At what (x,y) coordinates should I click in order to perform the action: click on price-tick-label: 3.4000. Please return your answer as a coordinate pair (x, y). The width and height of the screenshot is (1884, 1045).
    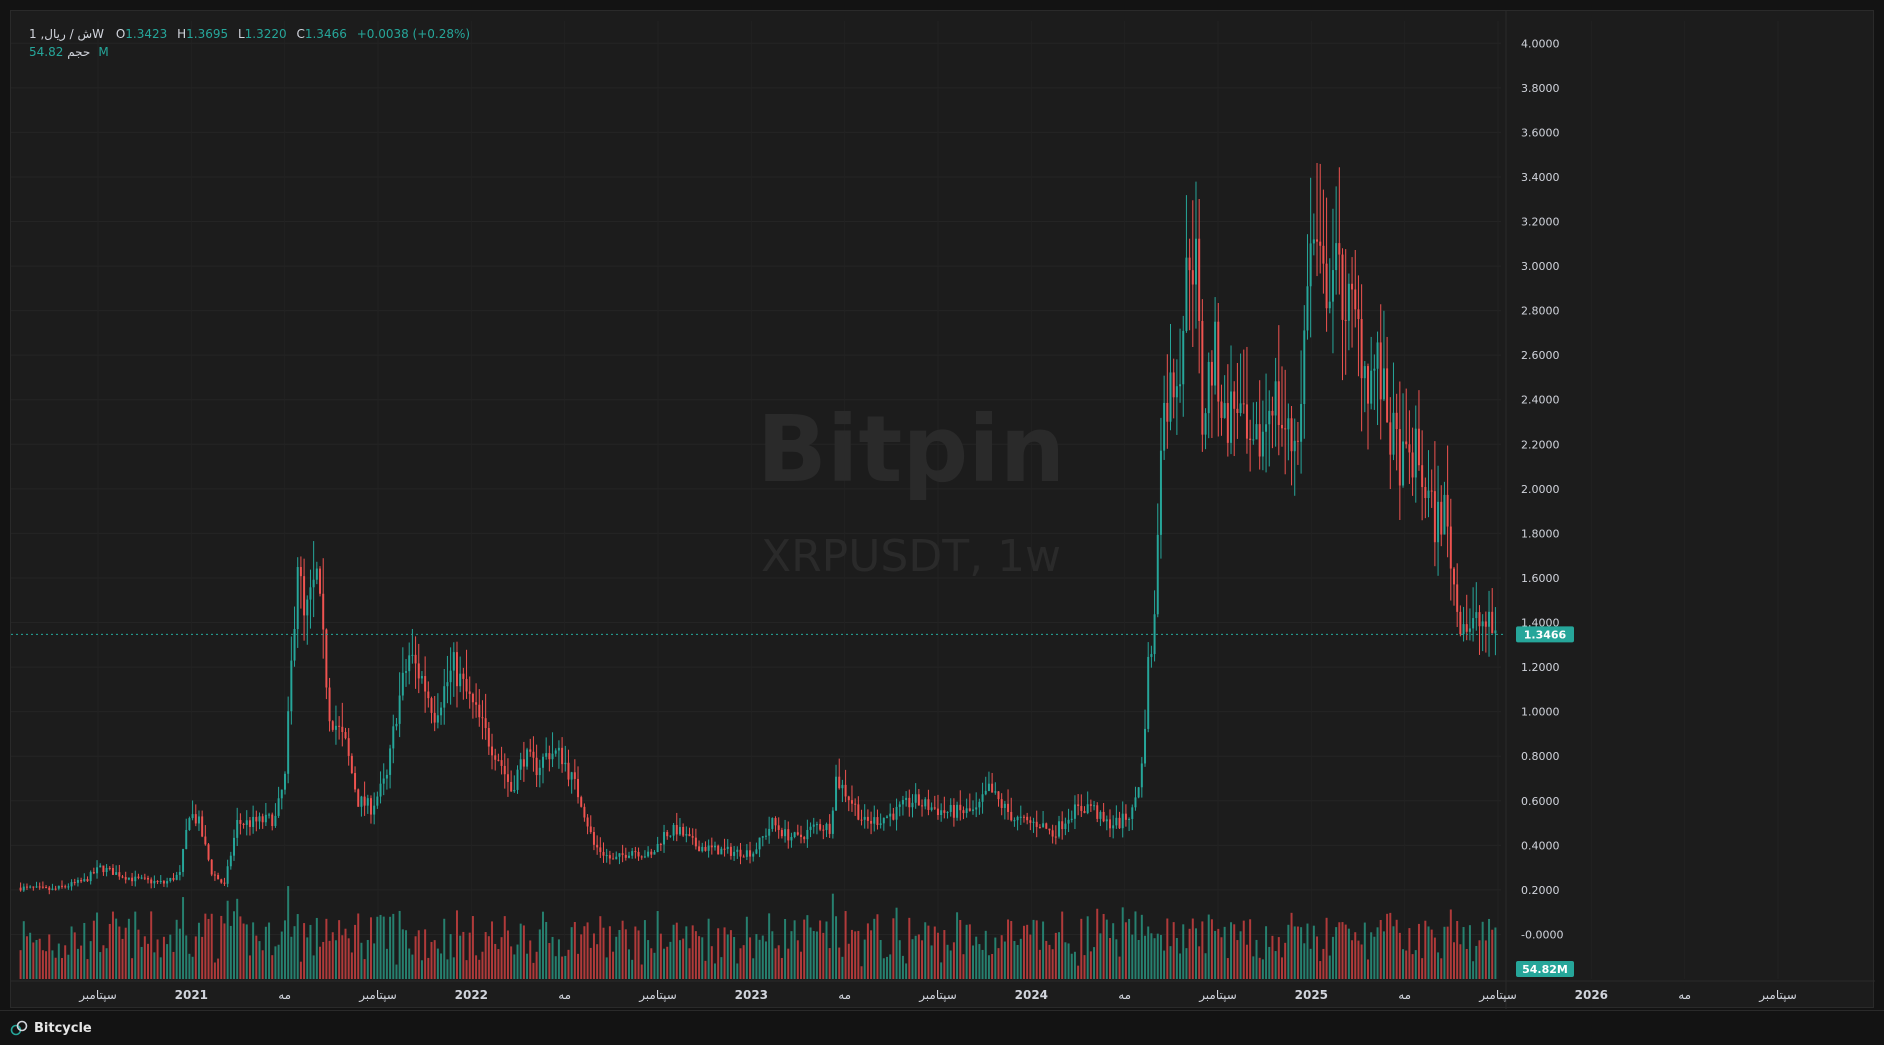
    Looking at the image, I should click on (1540, 177).